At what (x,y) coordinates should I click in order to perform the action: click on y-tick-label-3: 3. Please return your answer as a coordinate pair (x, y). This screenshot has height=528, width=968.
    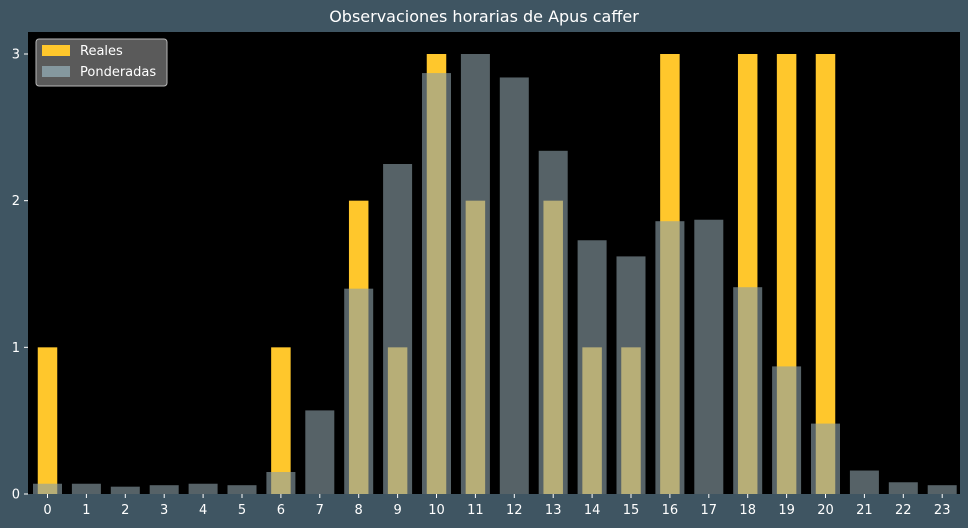
    Looking at the image, I should click on (16, 55).